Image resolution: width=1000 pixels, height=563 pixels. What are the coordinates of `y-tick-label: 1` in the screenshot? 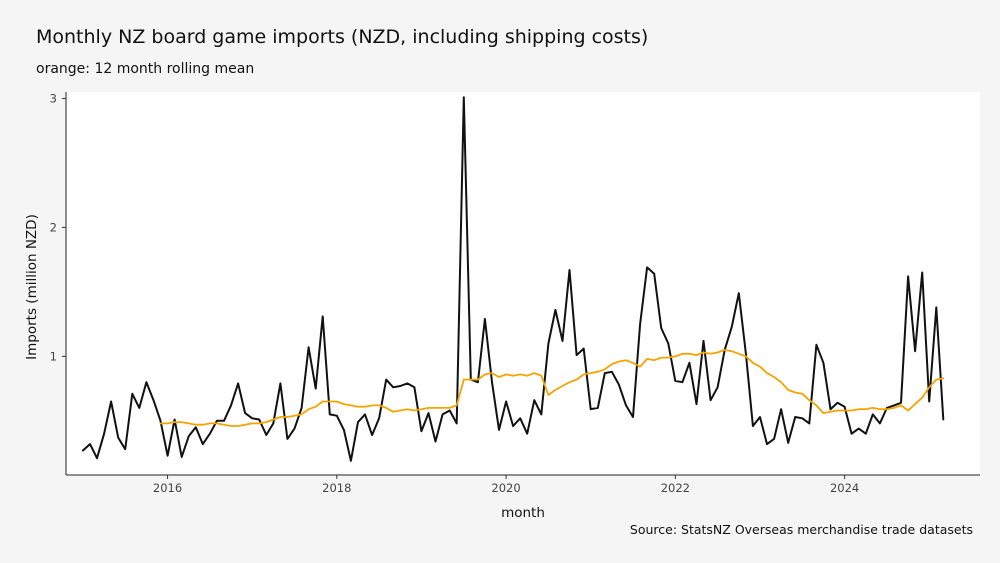 It's located at (53, 356).